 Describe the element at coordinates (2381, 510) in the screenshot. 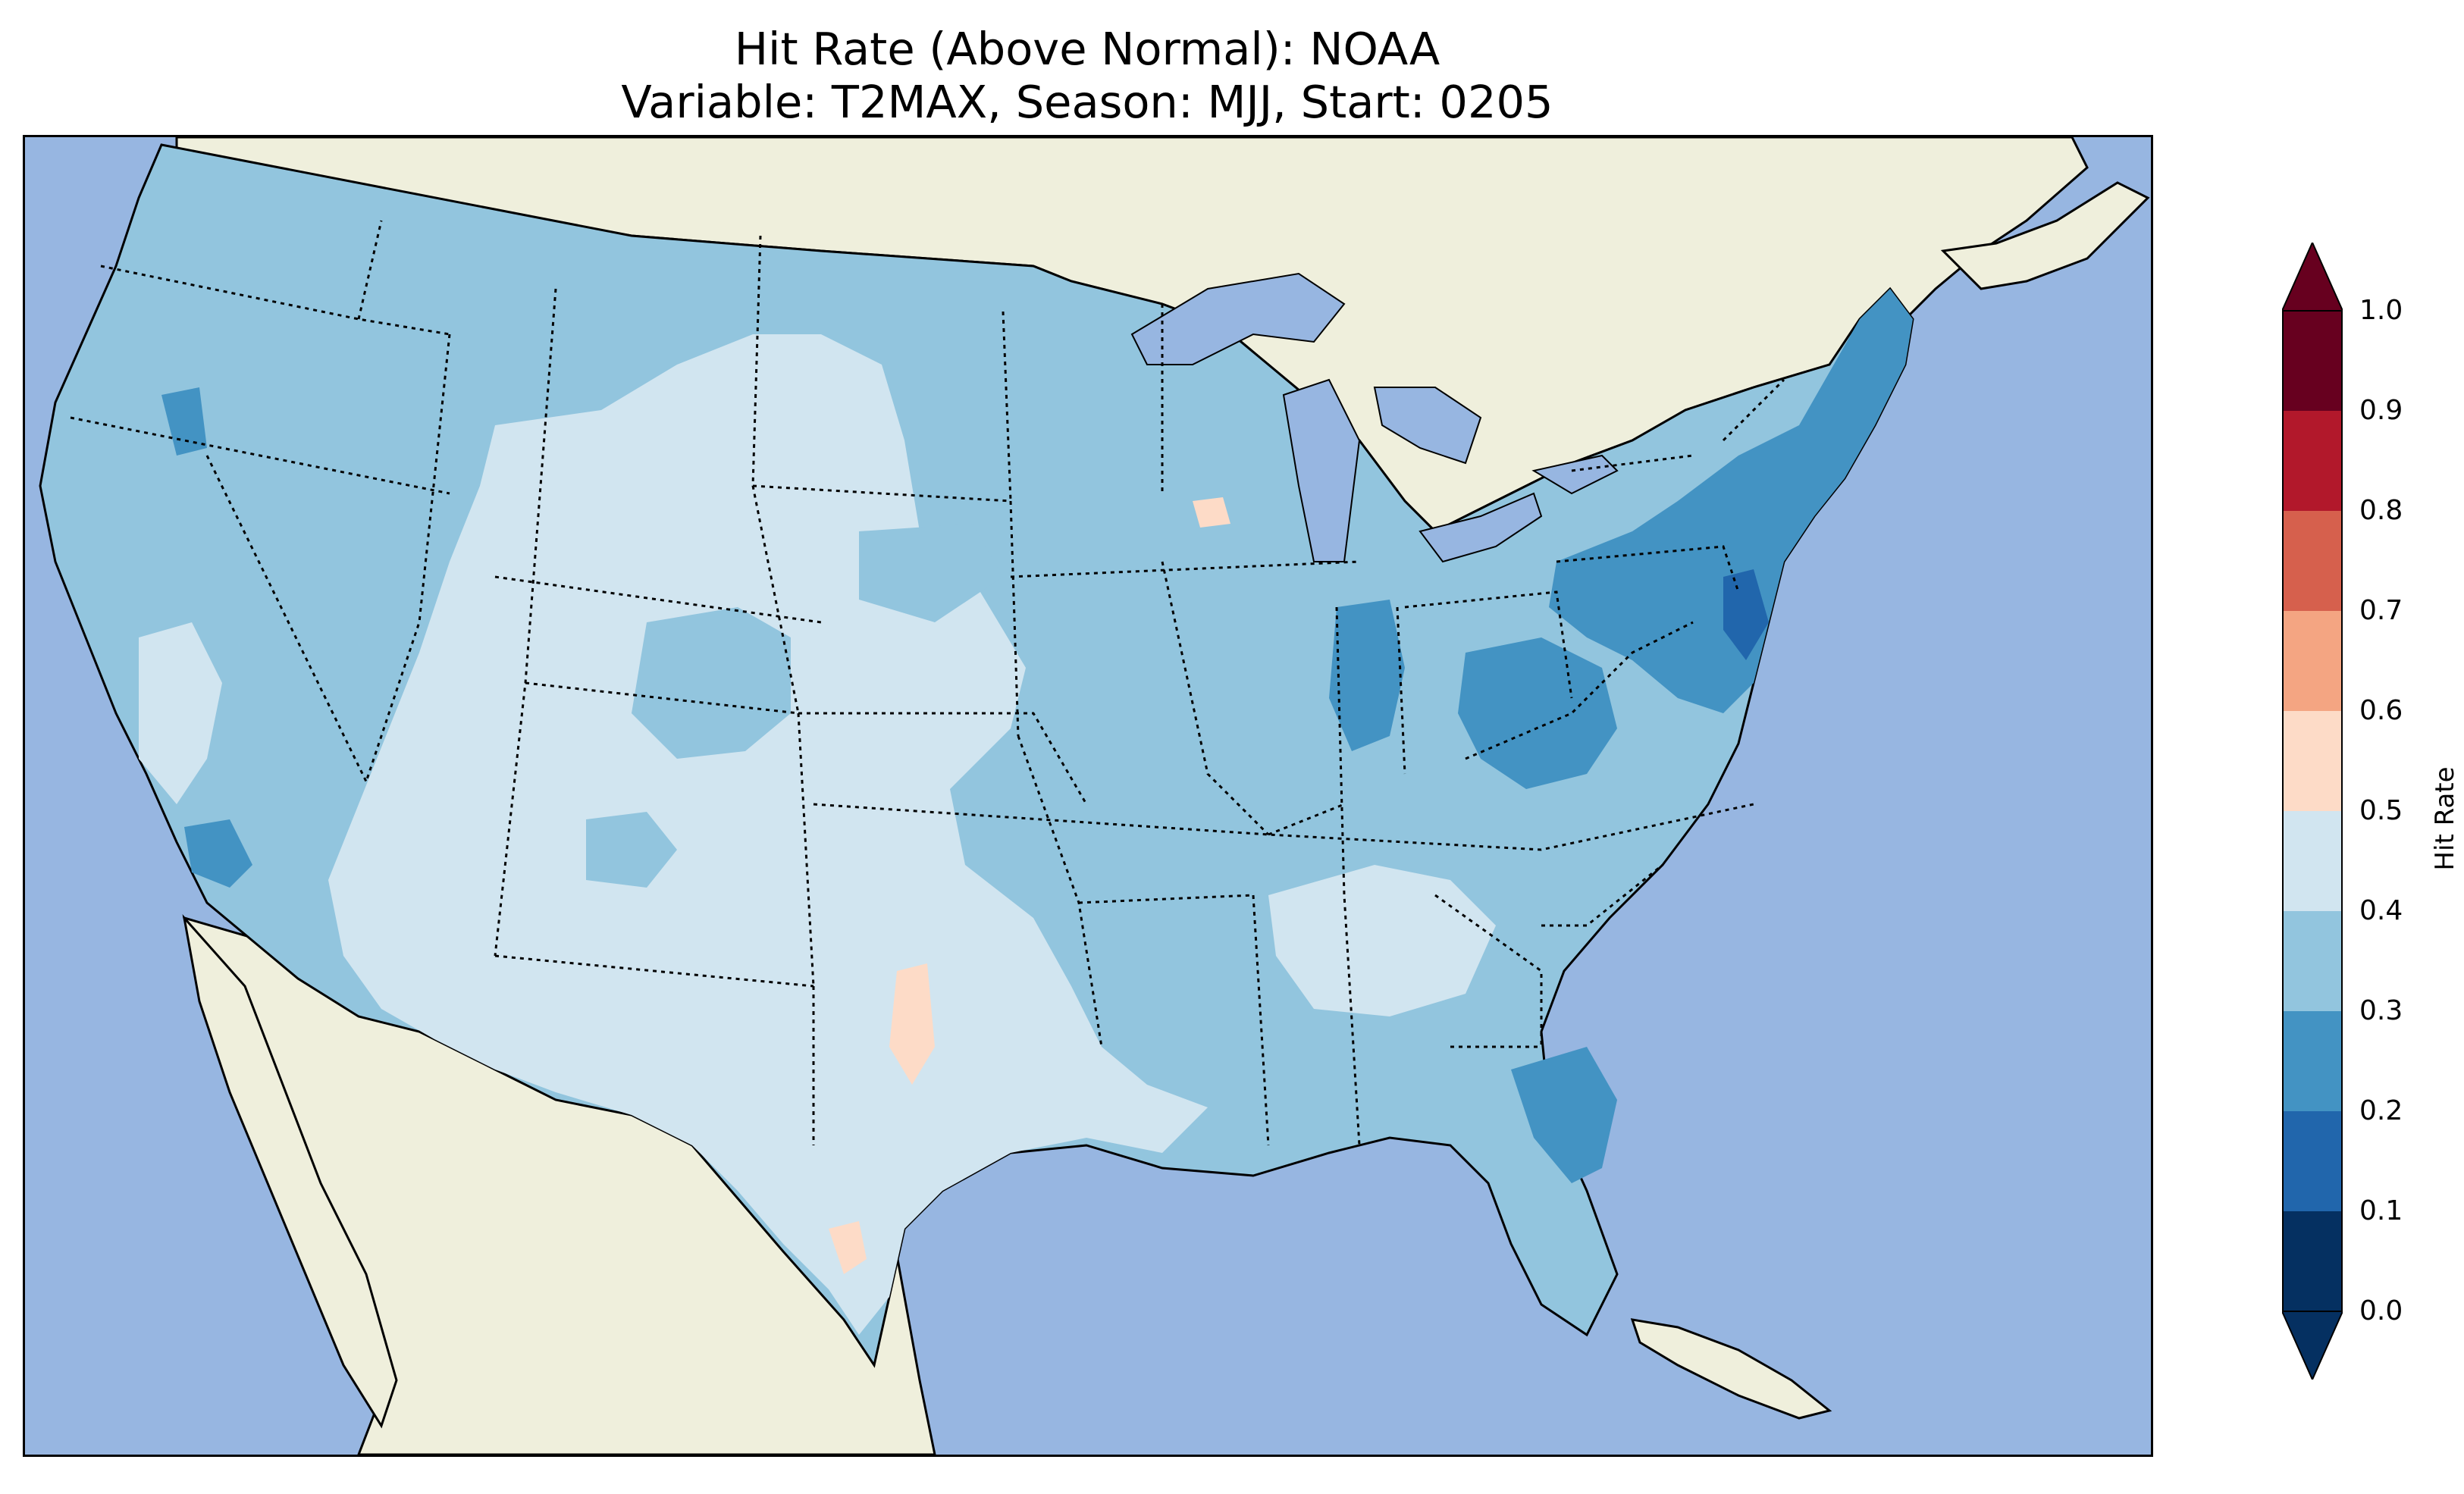

I see `colorbar-tick-label: 0.8` at that location.